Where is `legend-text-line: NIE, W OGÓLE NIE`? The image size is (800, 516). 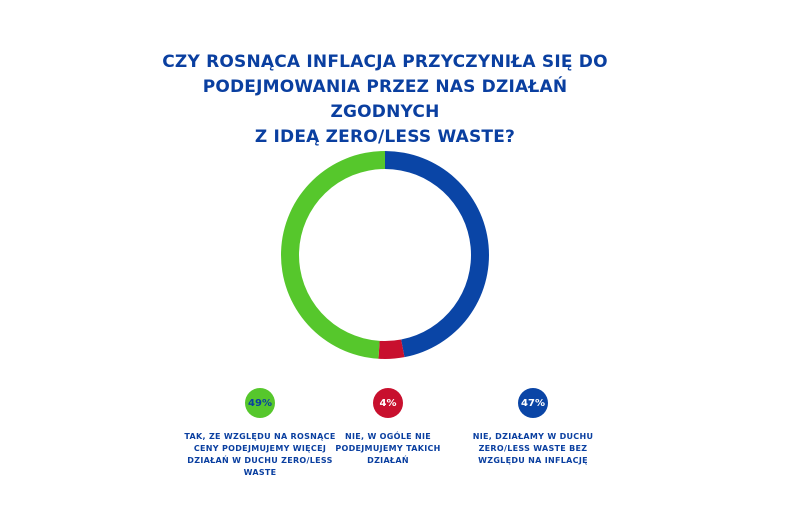 legend-text-line: NIE, W OGÓLE NIE is located at coordinates (388, 436).